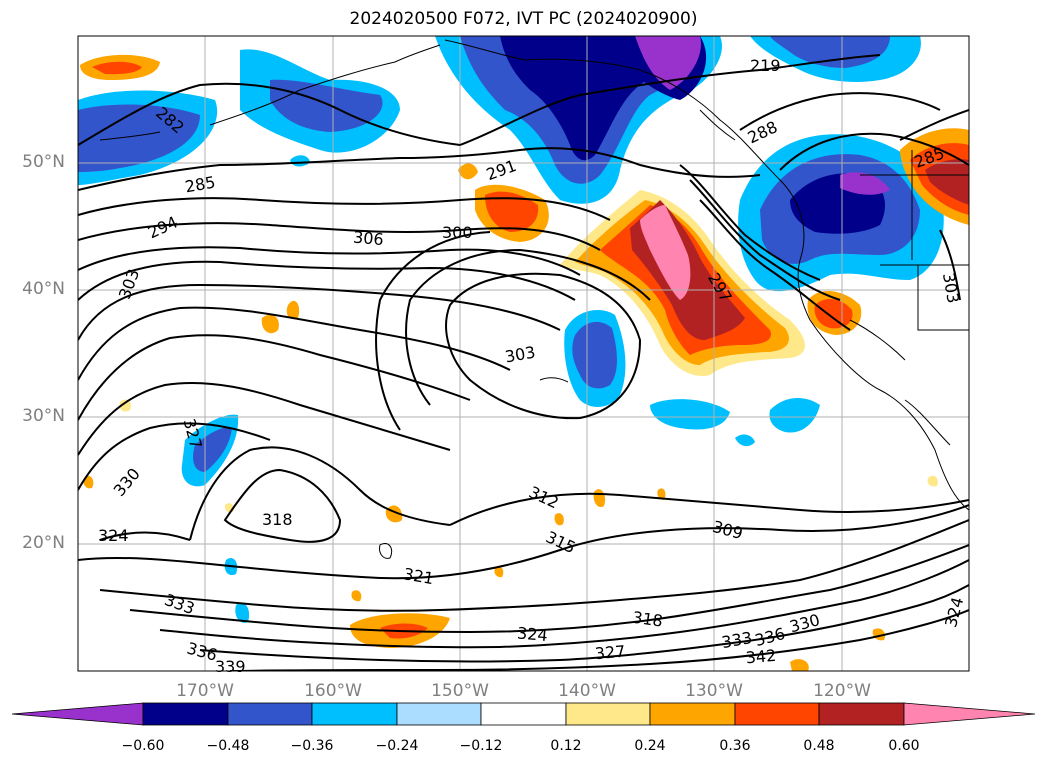 Image resolution: width=1047 pixels, height=765 pixels. I want to click on contour-label: 339, so click(230, 666).